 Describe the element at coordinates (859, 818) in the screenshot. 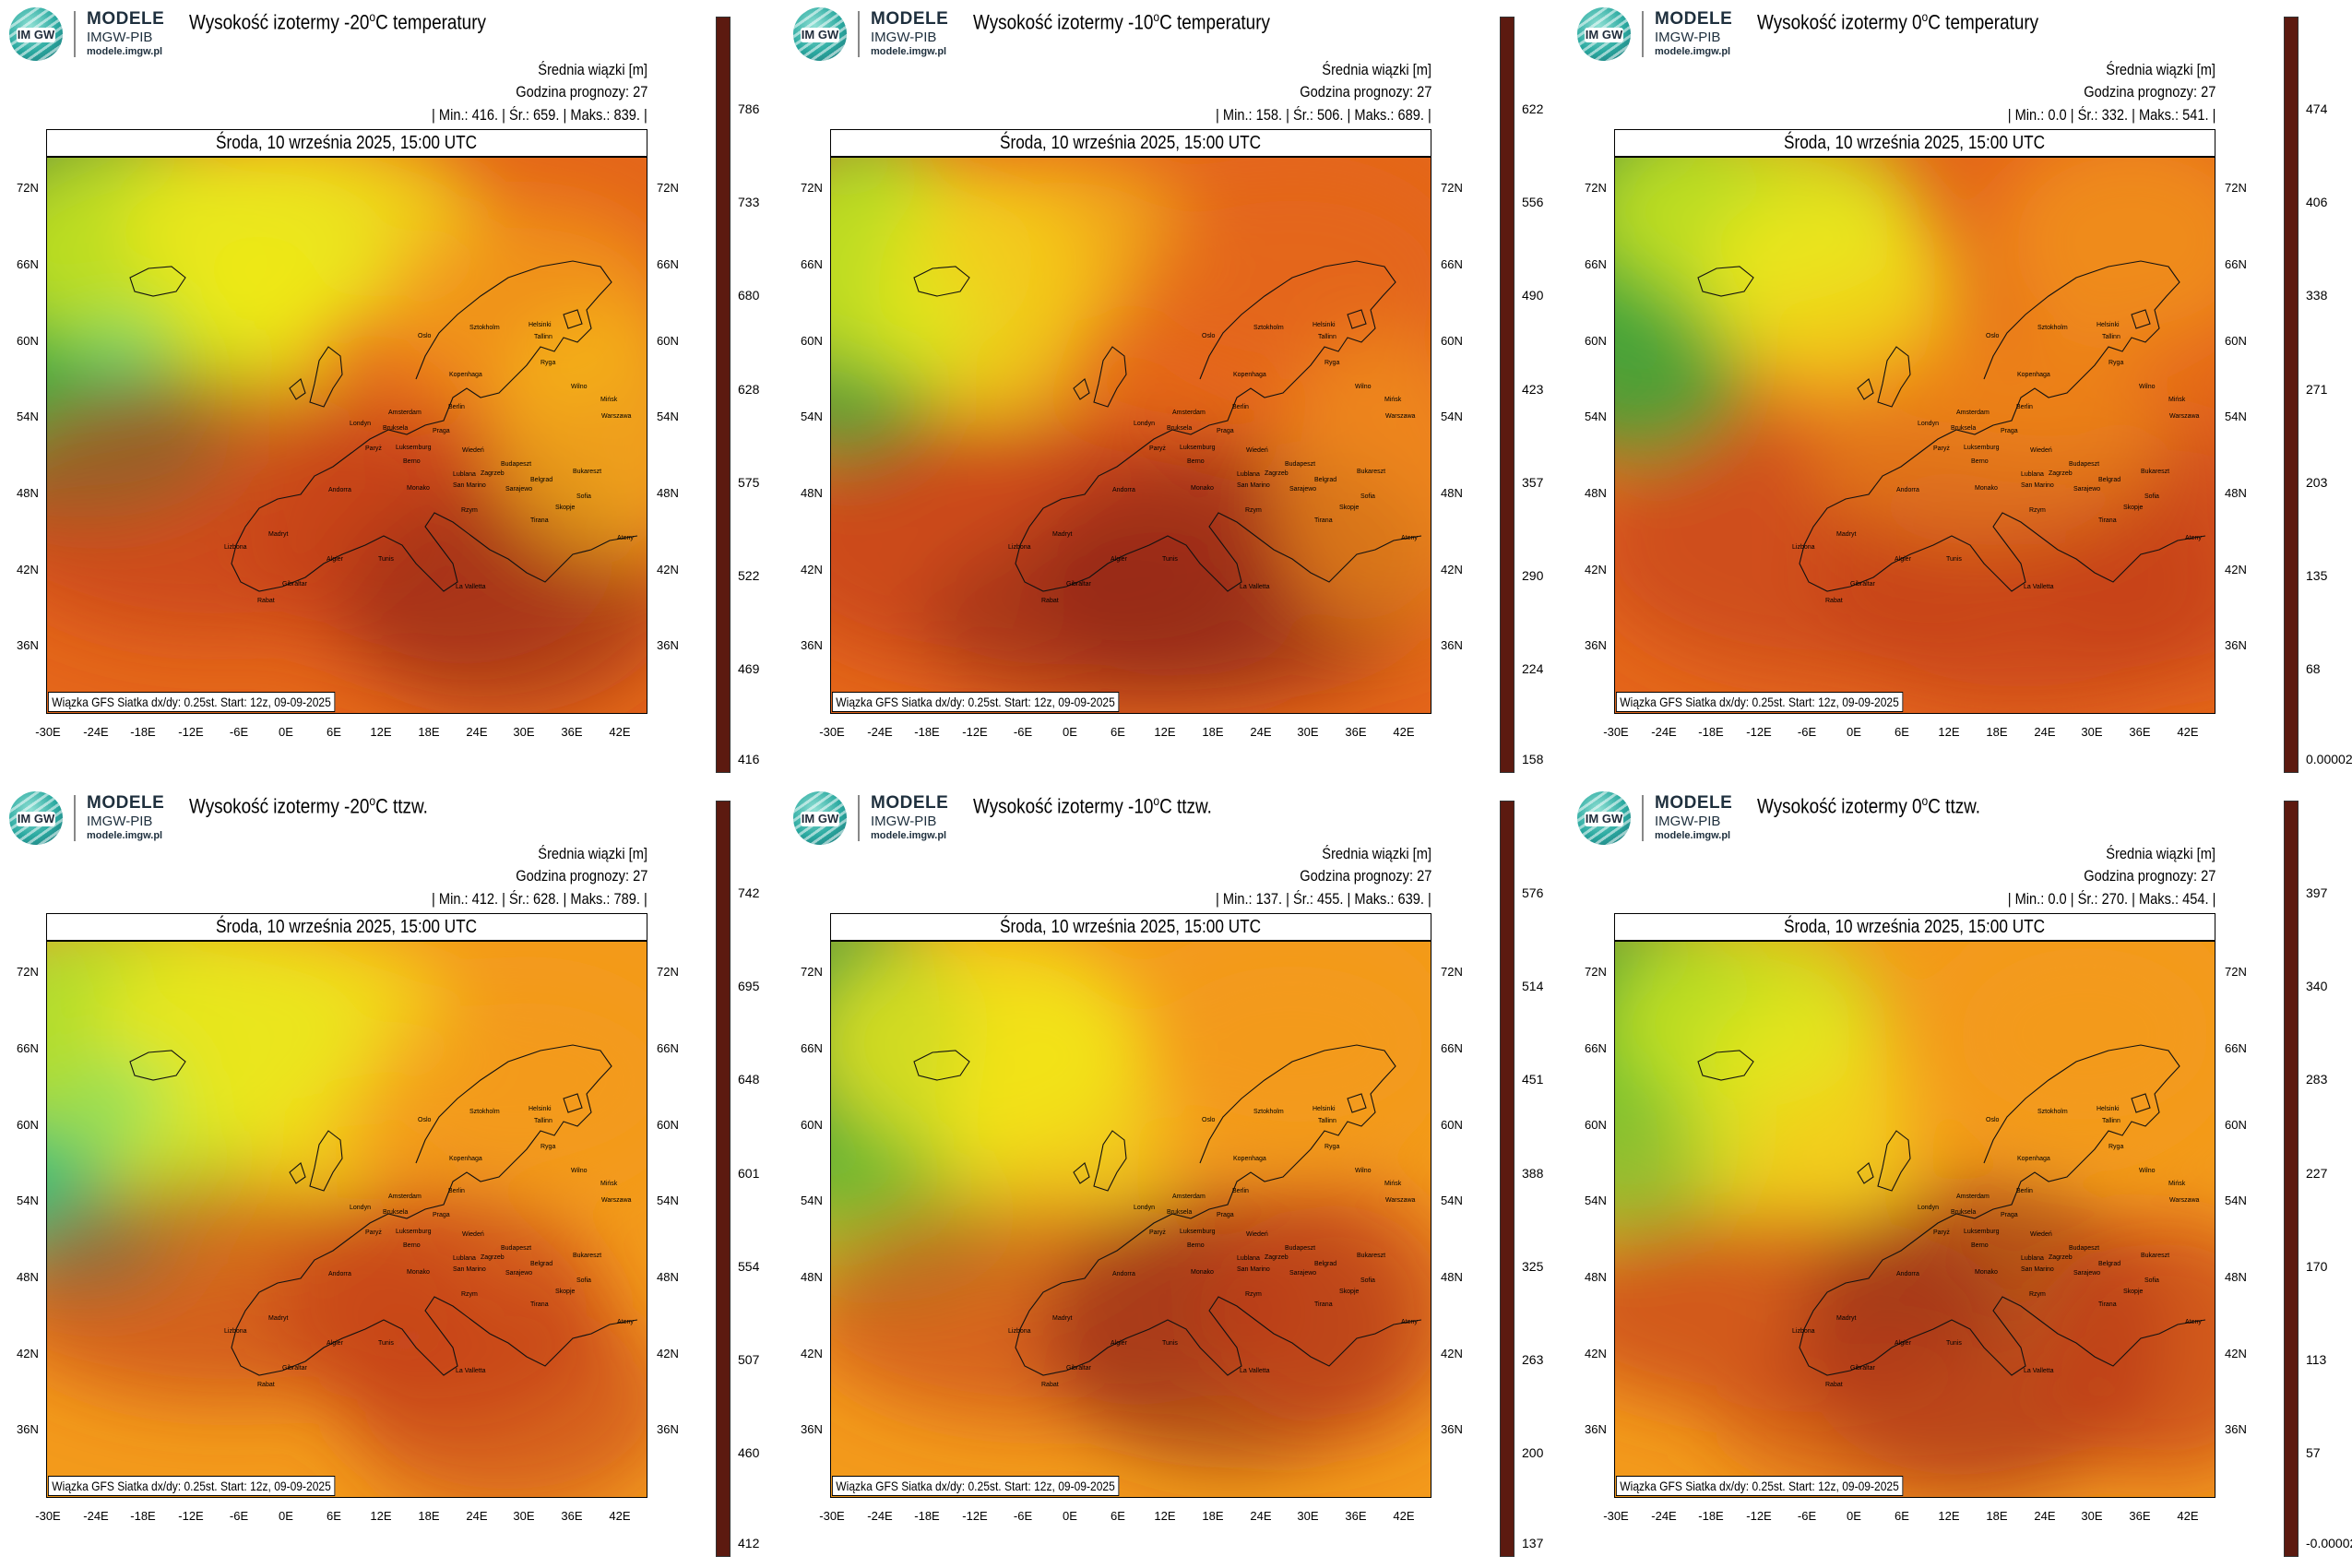

I see `logo-divider` at that location.